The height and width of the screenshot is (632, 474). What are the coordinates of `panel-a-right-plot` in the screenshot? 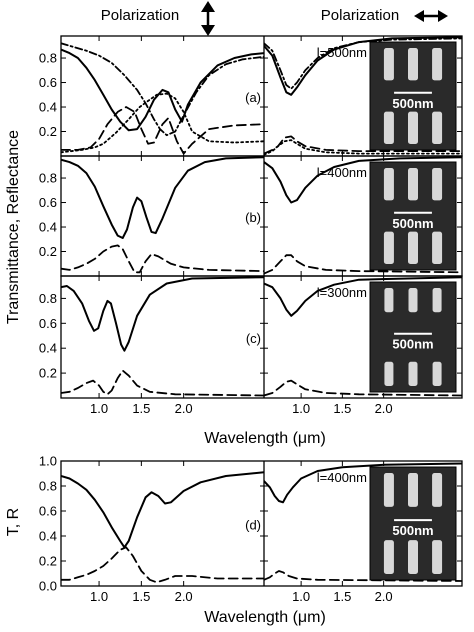 It's located at (363, 96).